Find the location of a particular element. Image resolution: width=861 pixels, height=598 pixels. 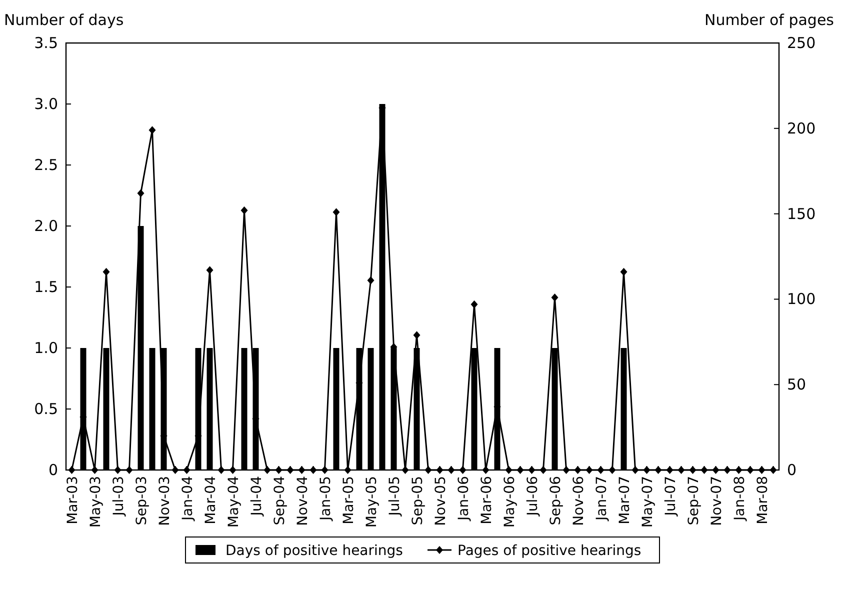

x-tick-label: Sep-04 is located at coordinates (280, 501).